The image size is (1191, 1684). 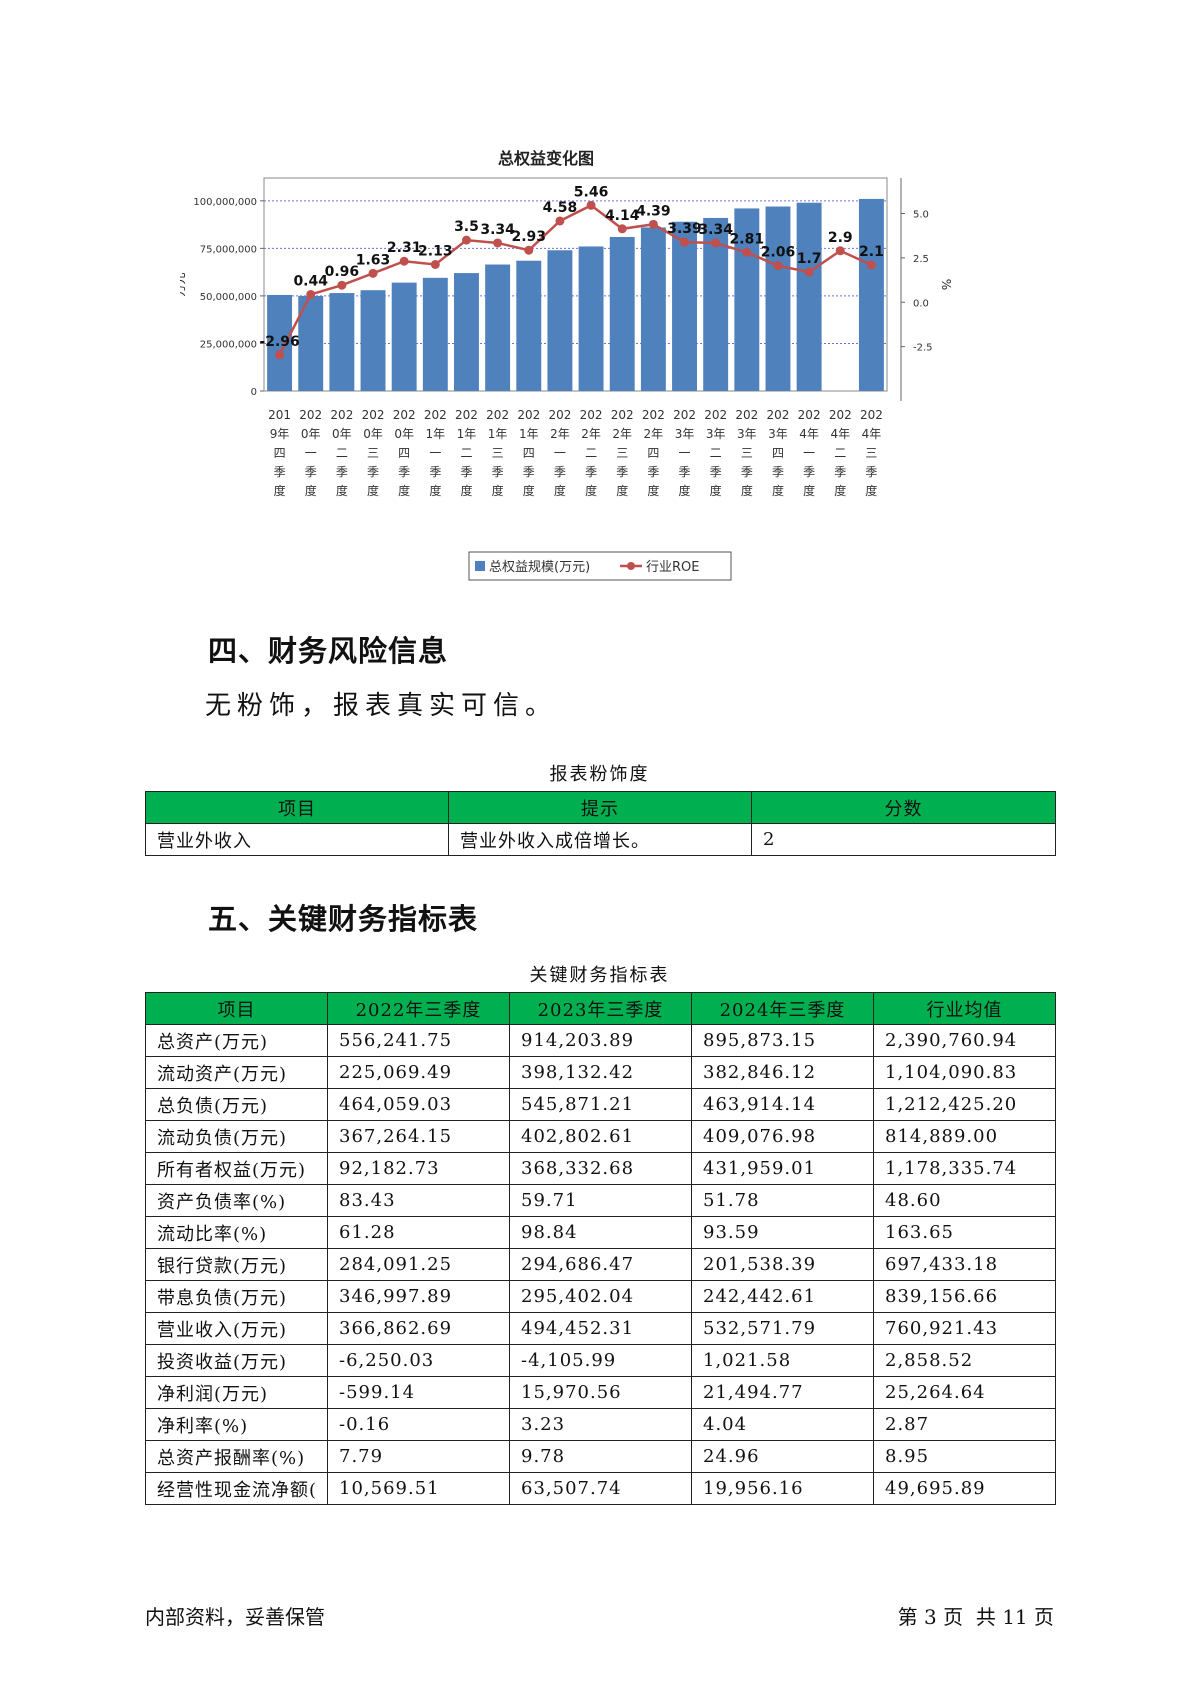 What do you see at coordinates (418, 1104) in the screenshot?
I see `ratio-table-cell: 464,059.03` at bounding box center [418, 1104].